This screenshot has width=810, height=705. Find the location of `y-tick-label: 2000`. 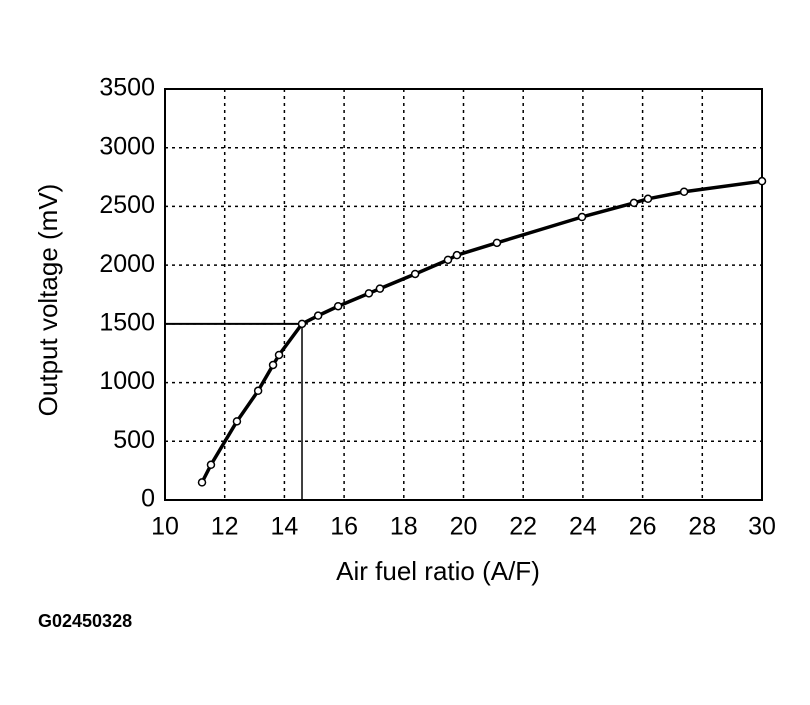

y-tick-label: 2000 is located at coordinates (127, 264).